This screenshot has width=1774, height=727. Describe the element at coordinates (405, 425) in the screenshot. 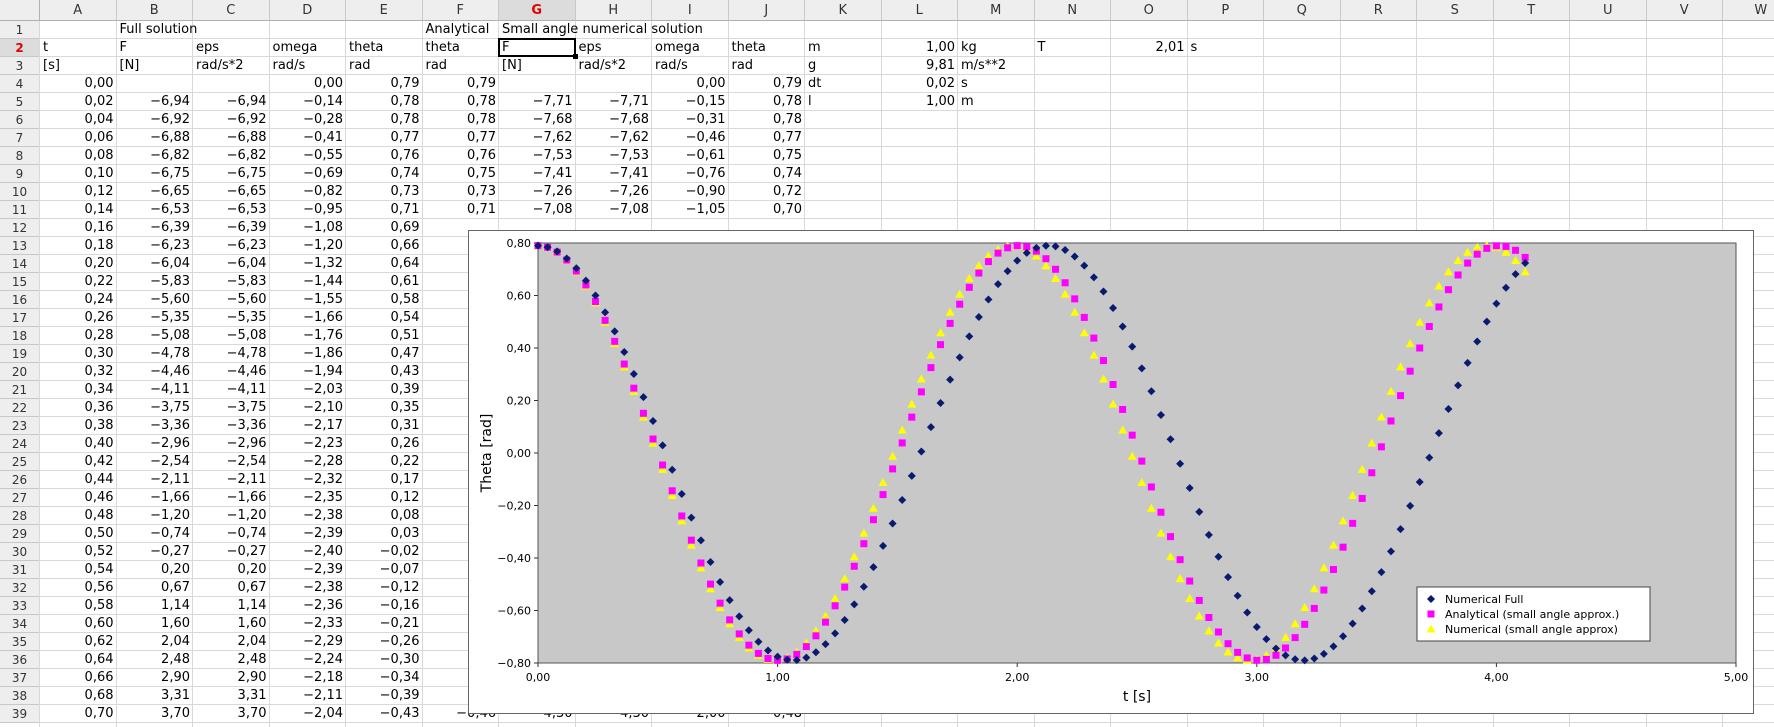

I see `cell-e23: 0,31` at that location.